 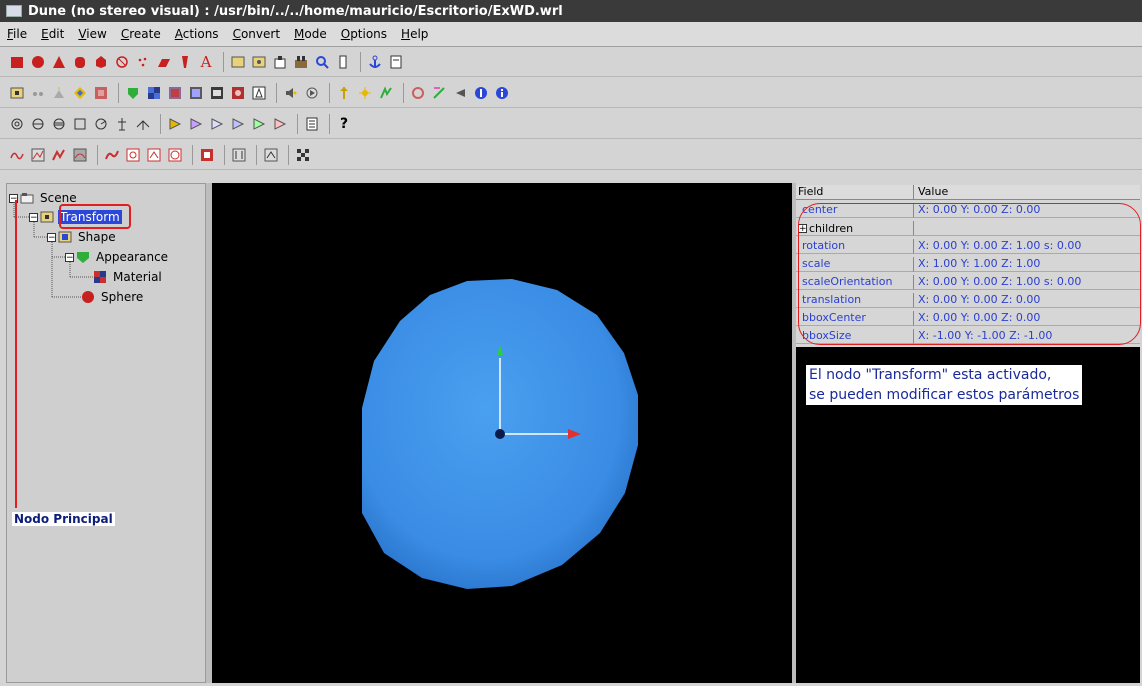 I want to click on center-mode-icon, so click(x=80, y=124).